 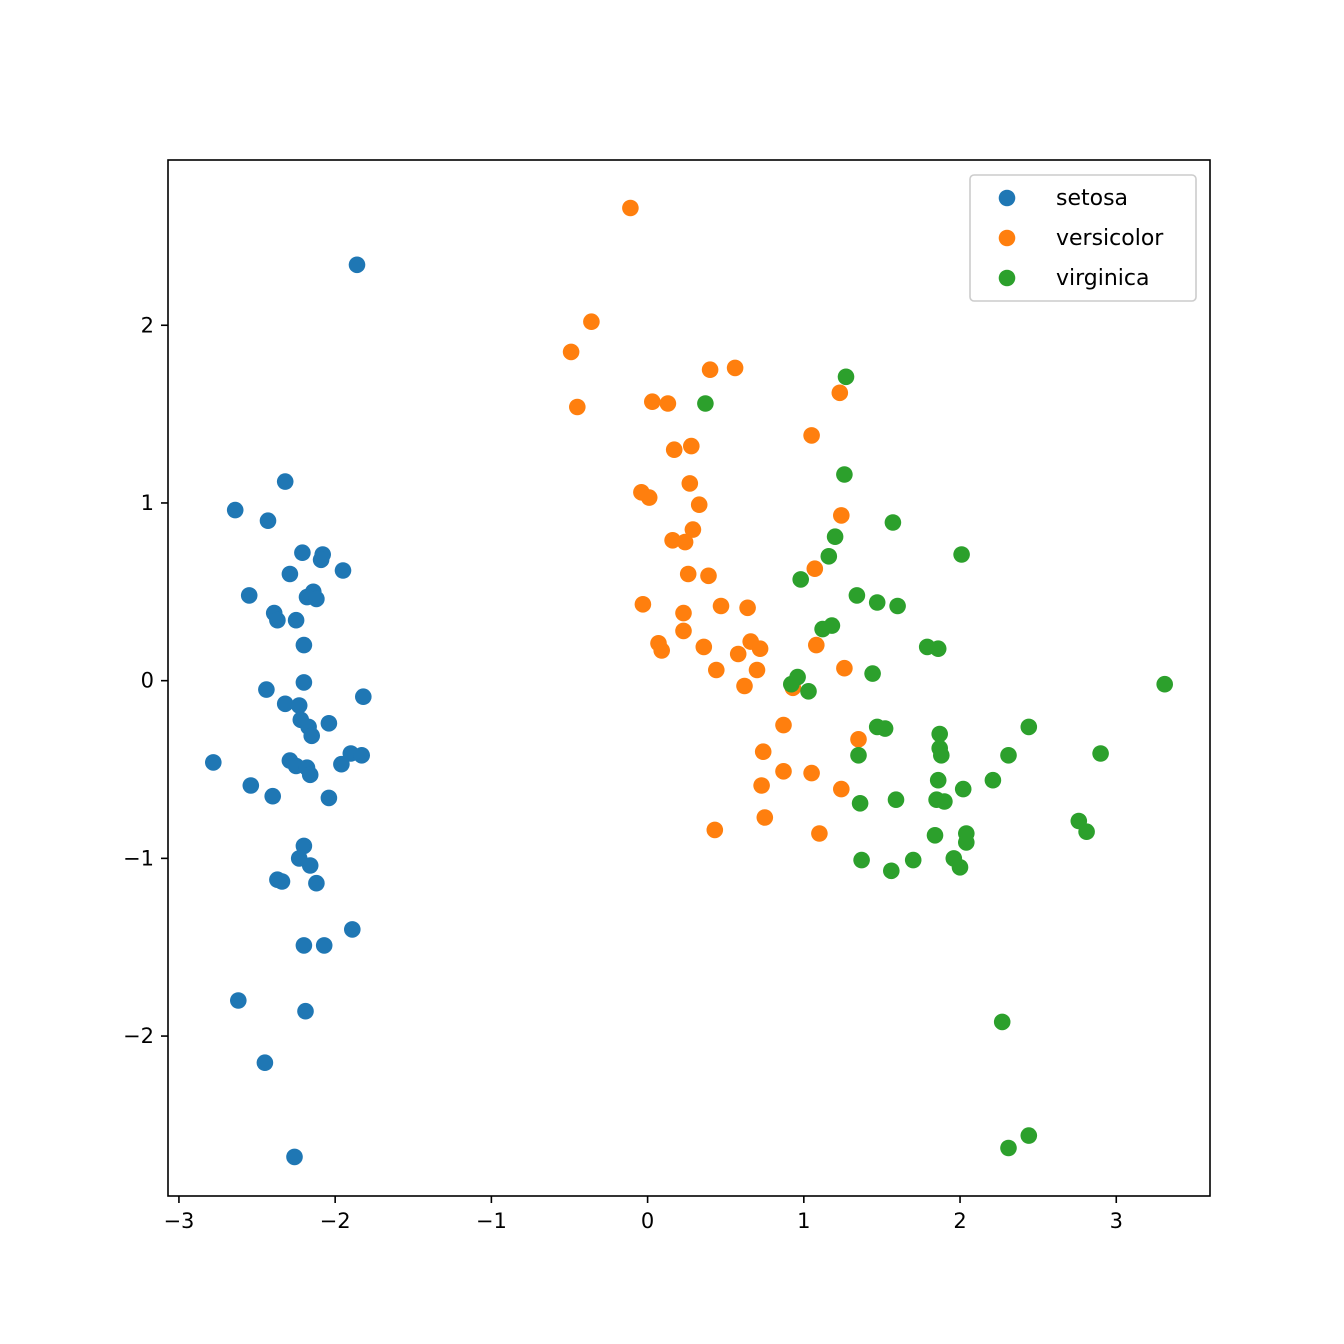 I want to click on legend-marker-virginica, so click(x=1007, y=278).